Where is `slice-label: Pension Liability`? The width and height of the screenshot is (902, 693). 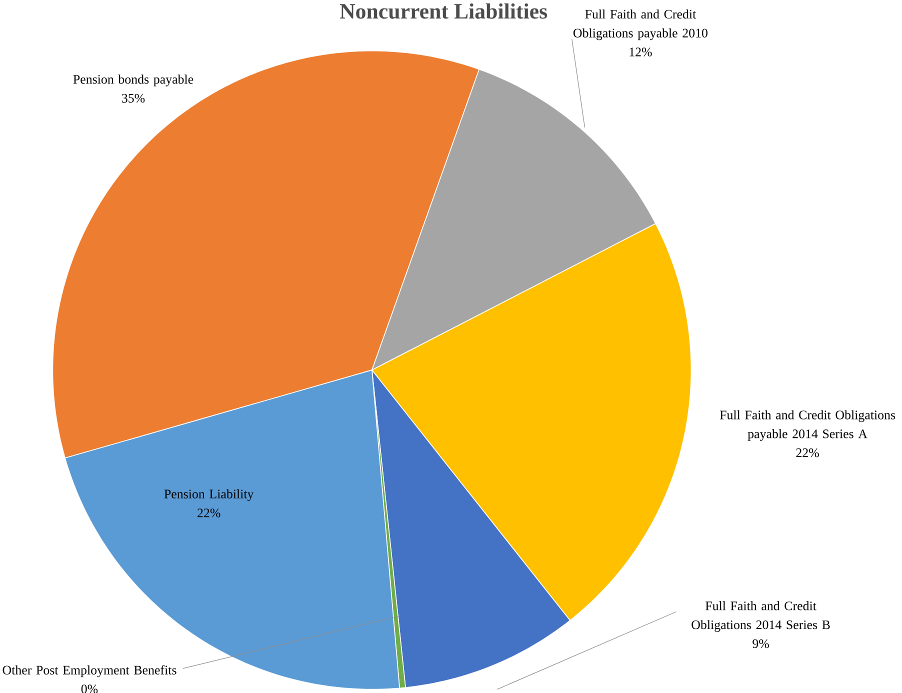 slice-label: Pension Liability is located at coordinates (209, 495).